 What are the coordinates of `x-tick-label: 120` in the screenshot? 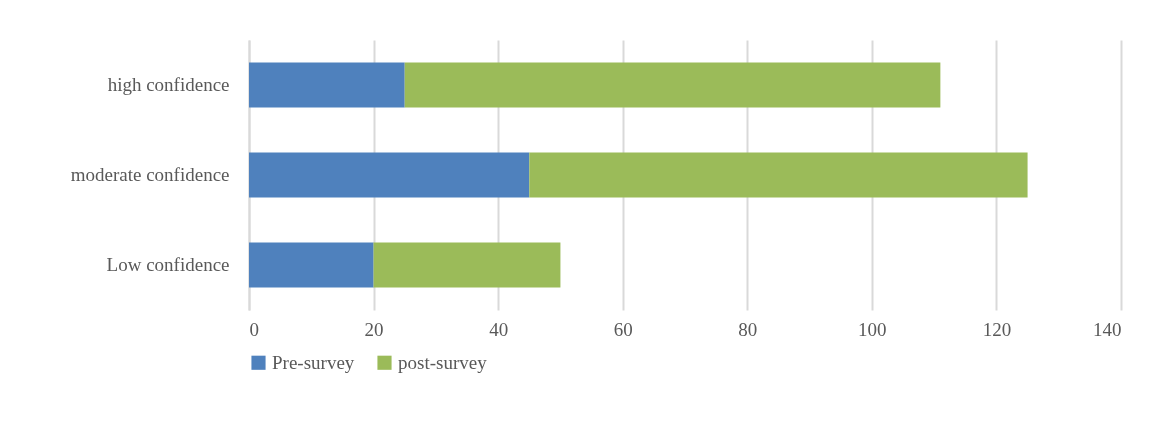 It's located at (997, 329).